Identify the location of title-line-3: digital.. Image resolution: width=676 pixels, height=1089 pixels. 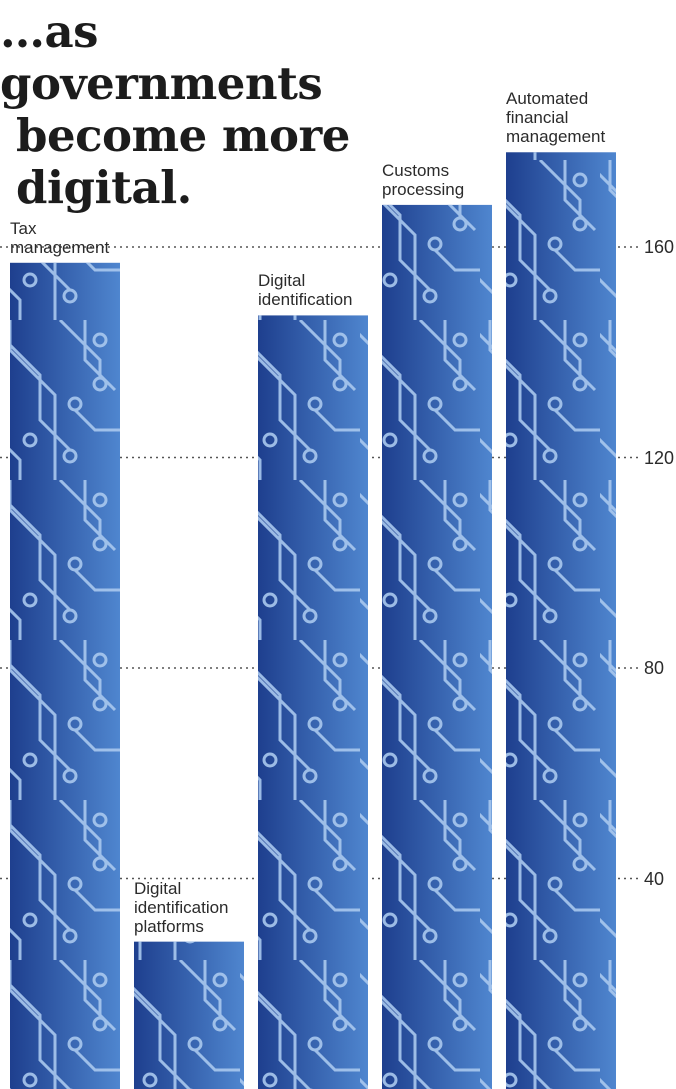
(104, 187).